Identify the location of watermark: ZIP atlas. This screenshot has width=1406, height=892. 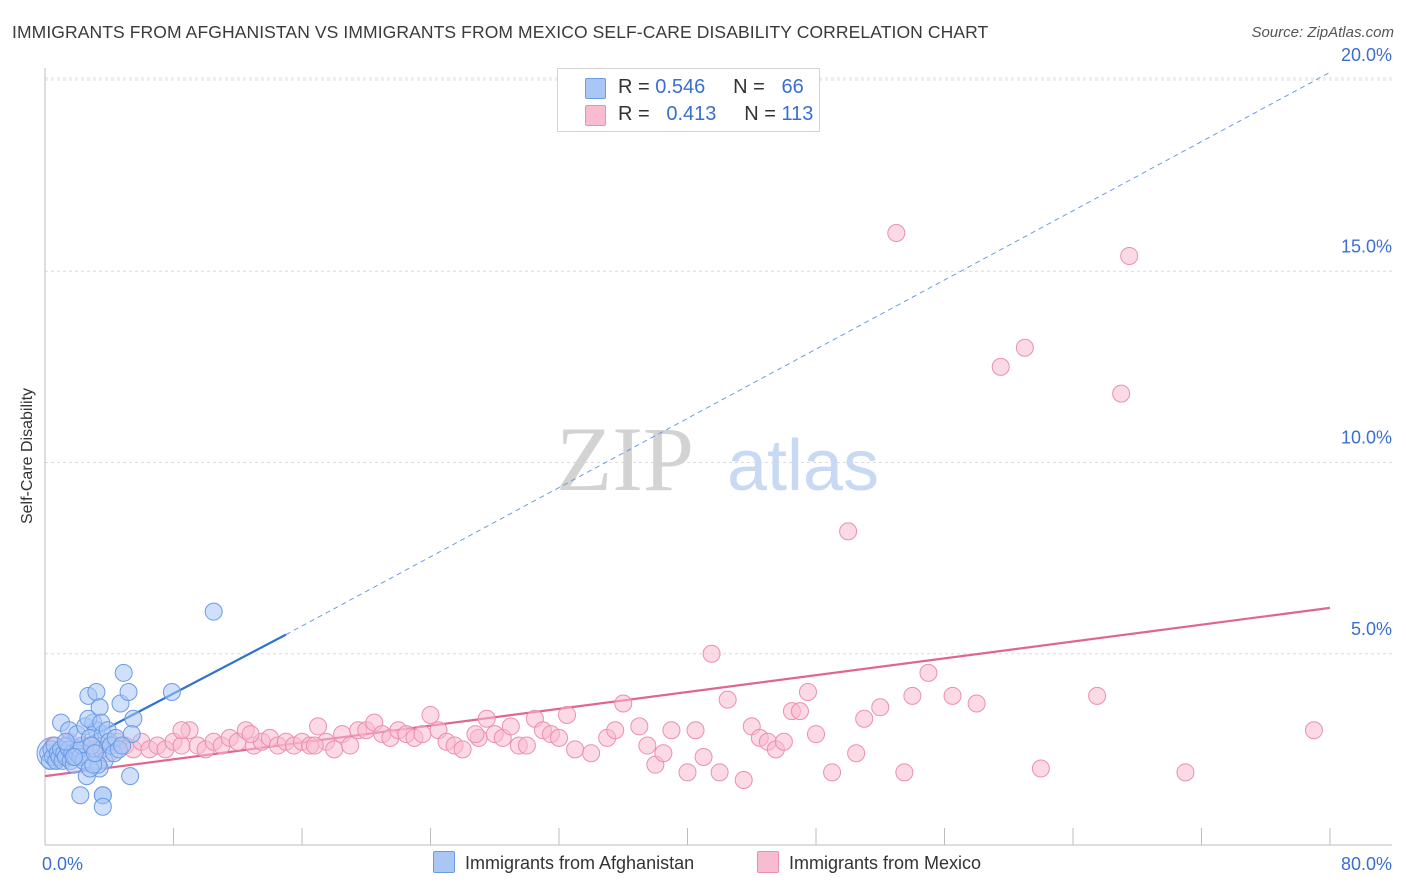
(717, 459).